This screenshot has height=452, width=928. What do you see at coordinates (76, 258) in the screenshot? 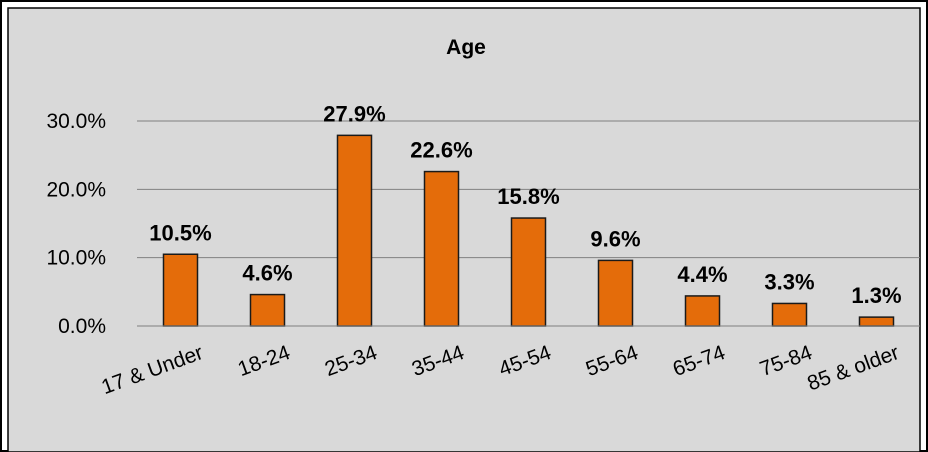
I see `y-tick-label: 10.0%` at bounding box center [76, 258].